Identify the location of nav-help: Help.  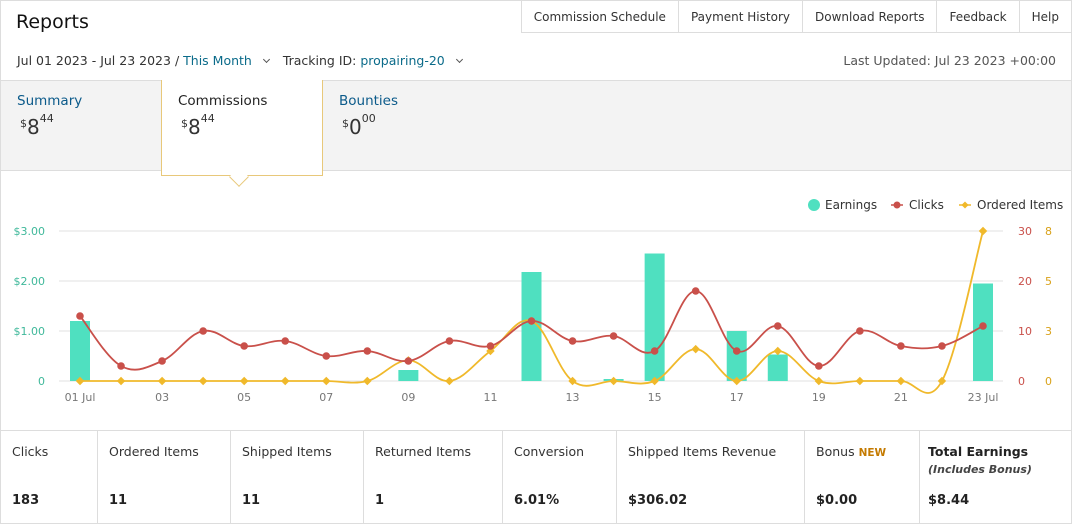
(1045, 16).